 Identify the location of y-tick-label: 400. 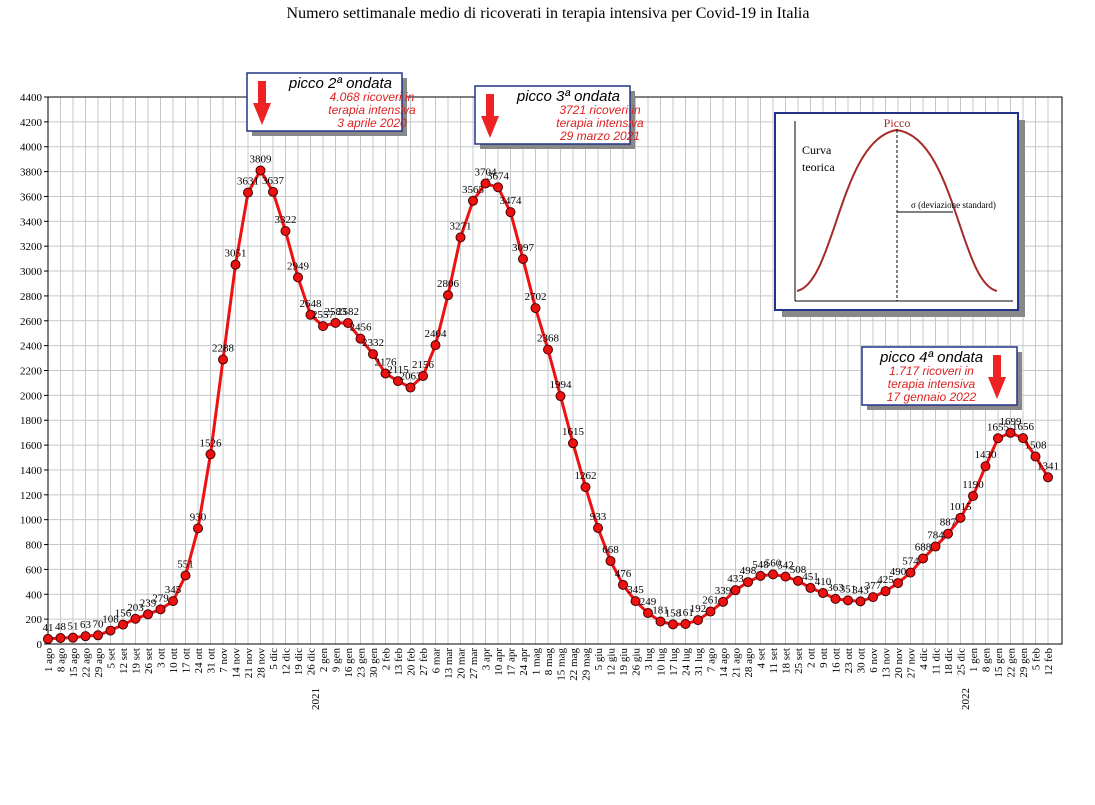
(34, 595).